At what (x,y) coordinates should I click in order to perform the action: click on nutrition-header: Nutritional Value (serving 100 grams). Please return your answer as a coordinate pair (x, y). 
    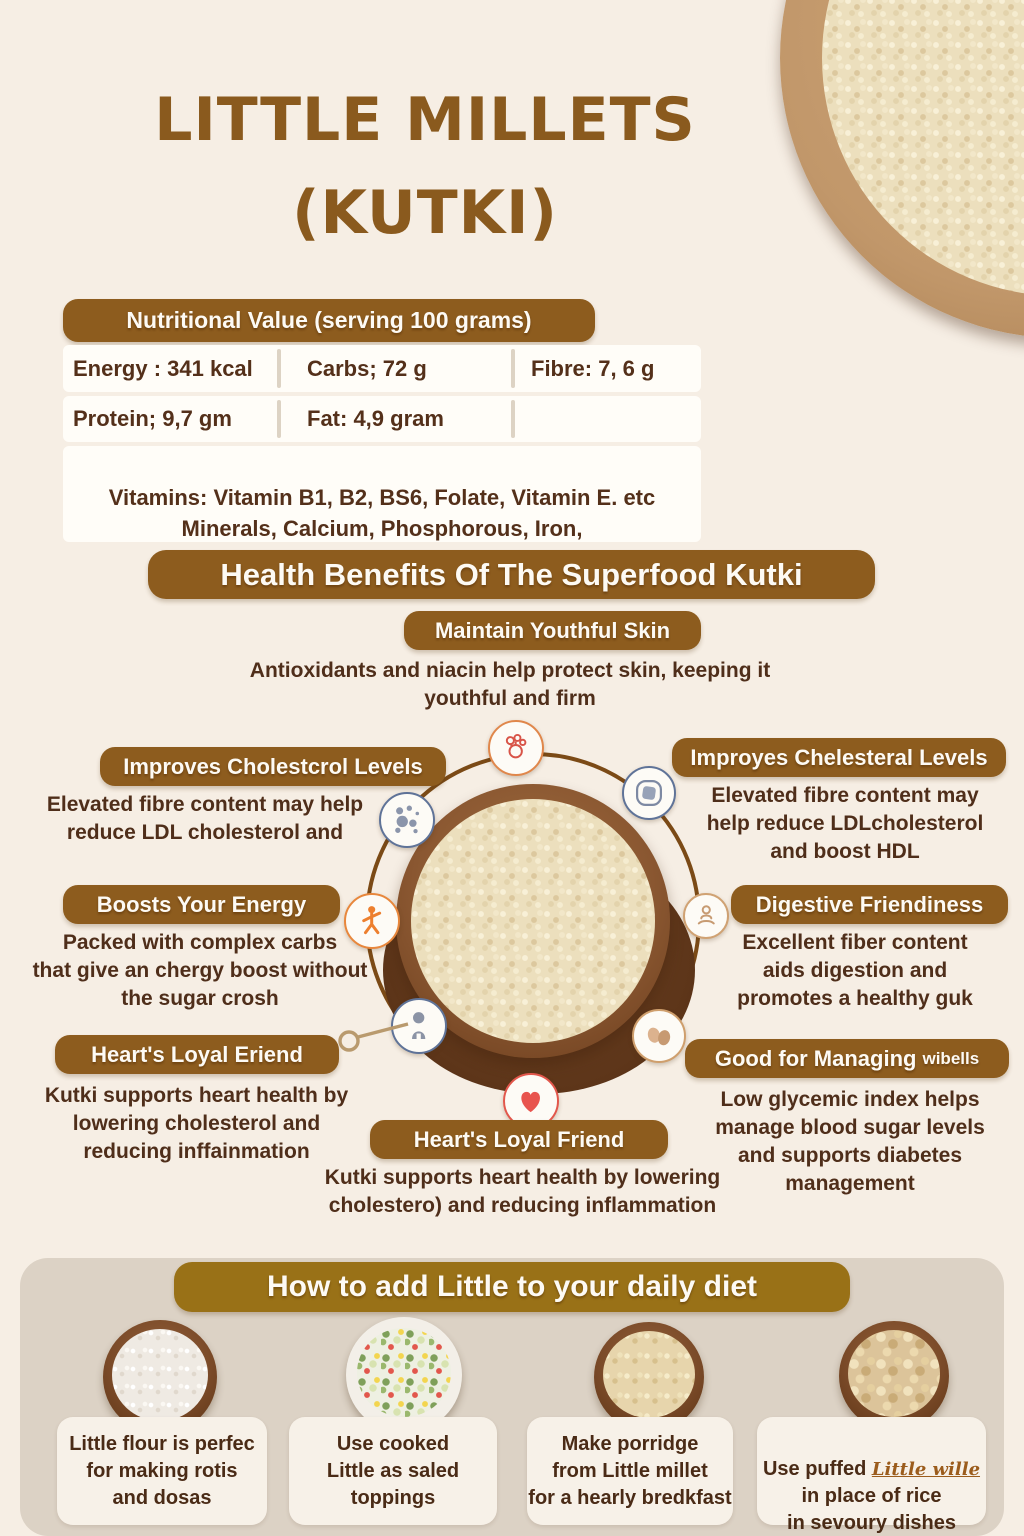
    Looking at the image, I should click on (329, 320).